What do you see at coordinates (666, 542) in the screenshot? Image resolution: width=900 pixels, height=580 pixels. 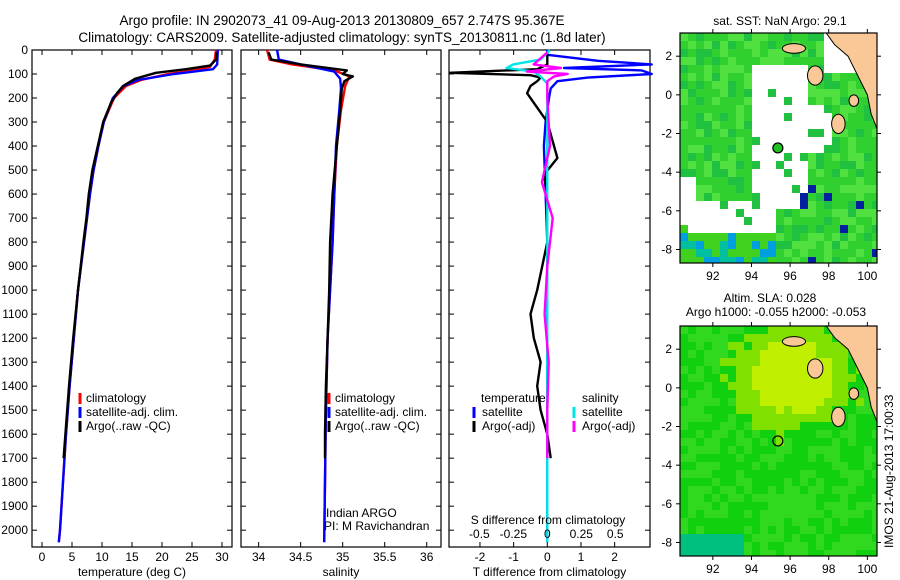 I see `y-tick-label: -8` at bounding box center [666, 542].